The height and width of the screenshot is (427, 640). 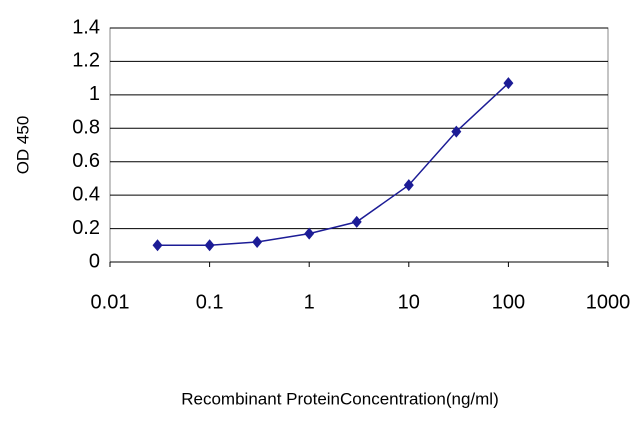 What do you see at coordinates (608, 302) in the screenshot?
I see `x-tick-label: 1000` at bounding box center [608, 302].